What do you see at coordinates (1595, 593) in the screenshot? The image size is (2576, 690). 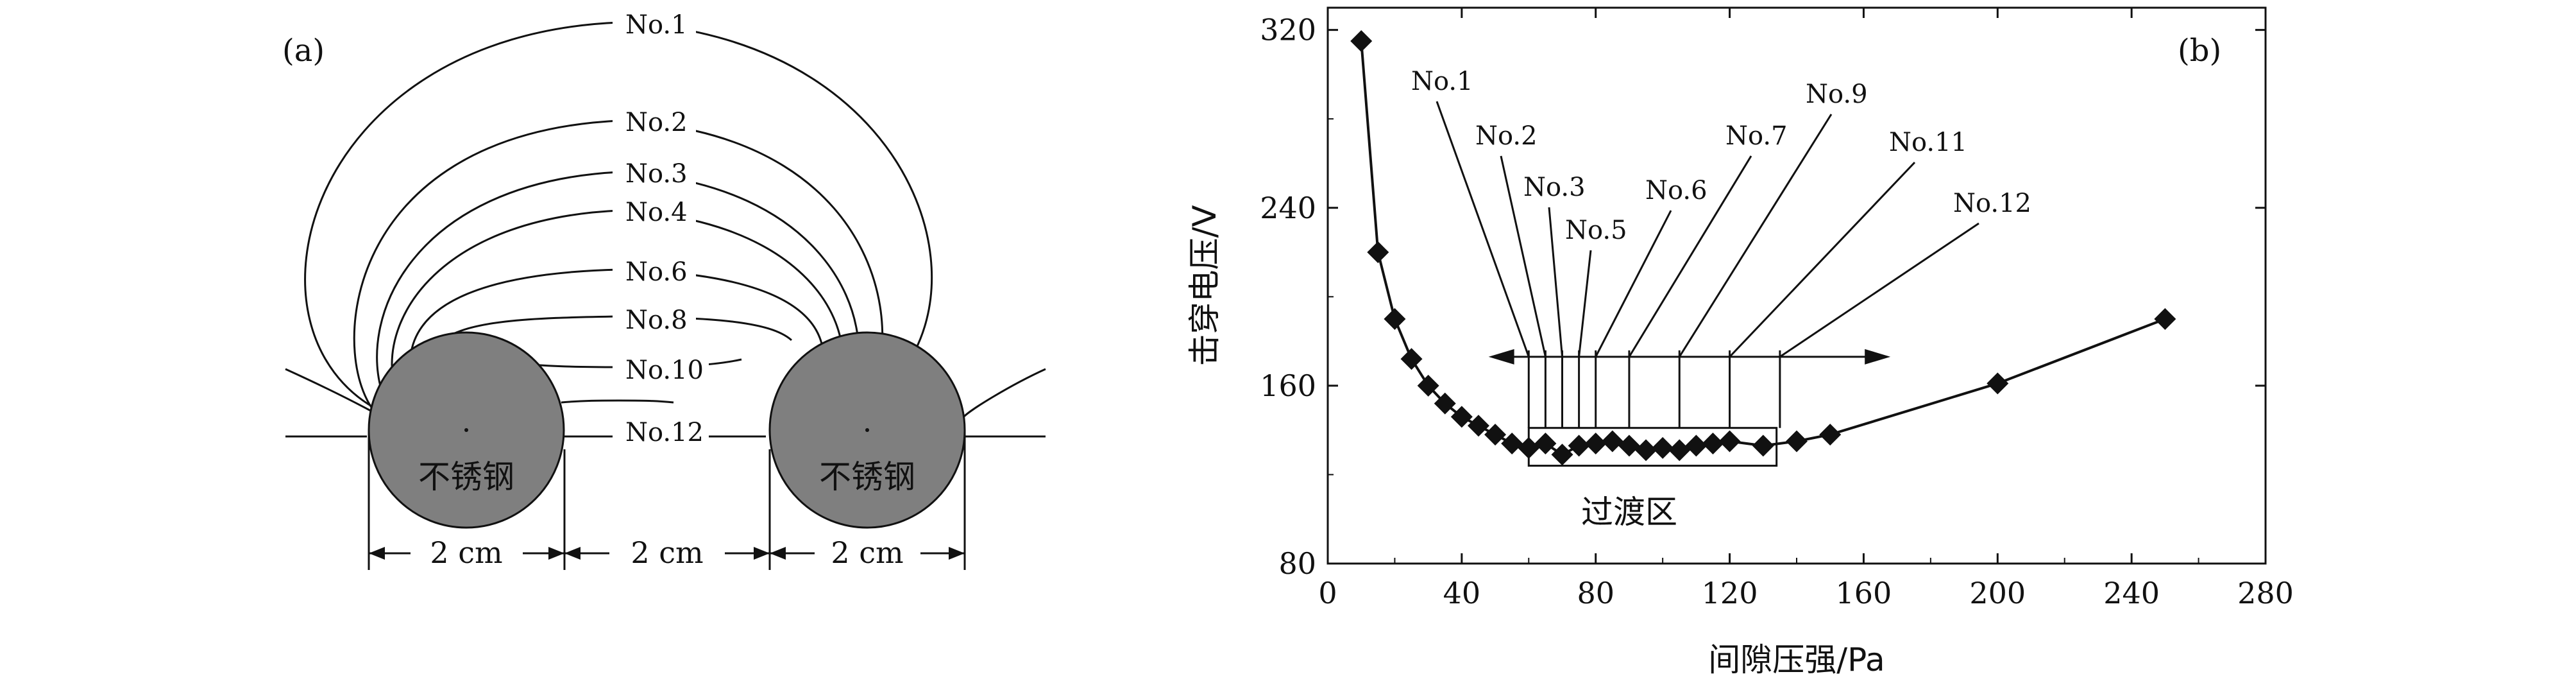 I see `x-tick-label: 80` at bounding box center [1595, 593].